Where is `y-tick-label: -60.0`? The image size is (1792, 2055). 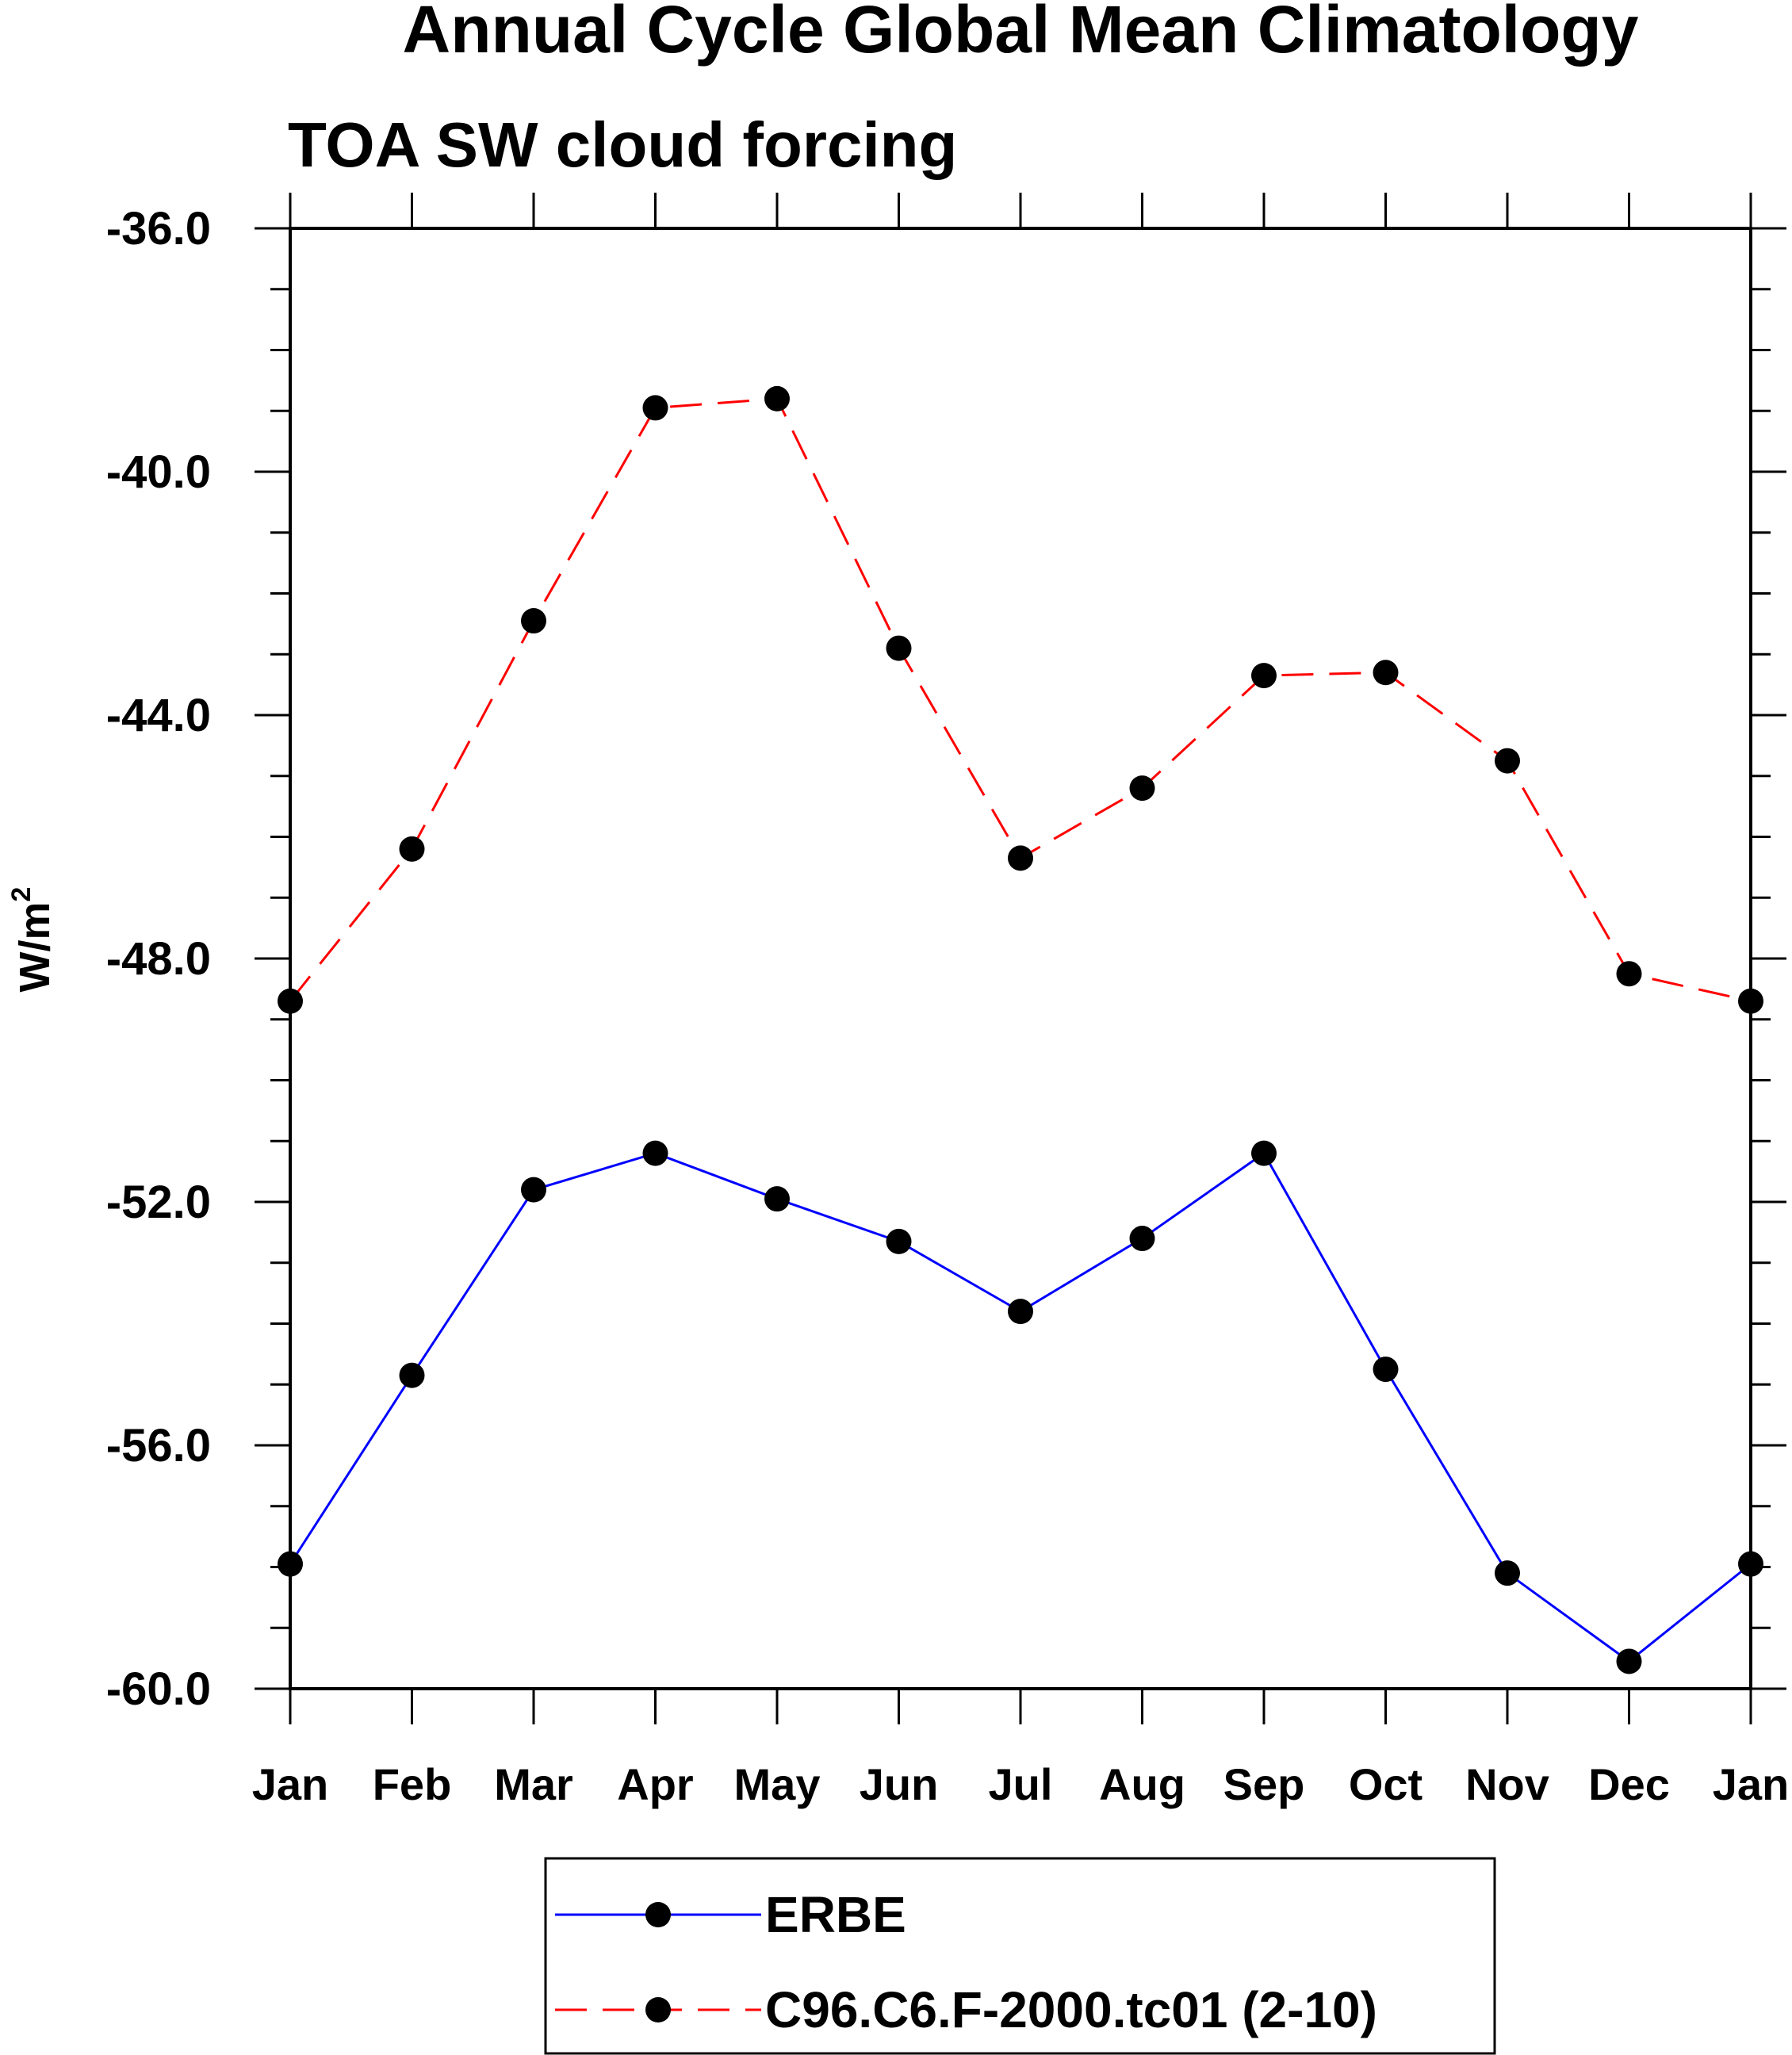 y-tick-label: -60.0 is located at coordinates (158, 1689).